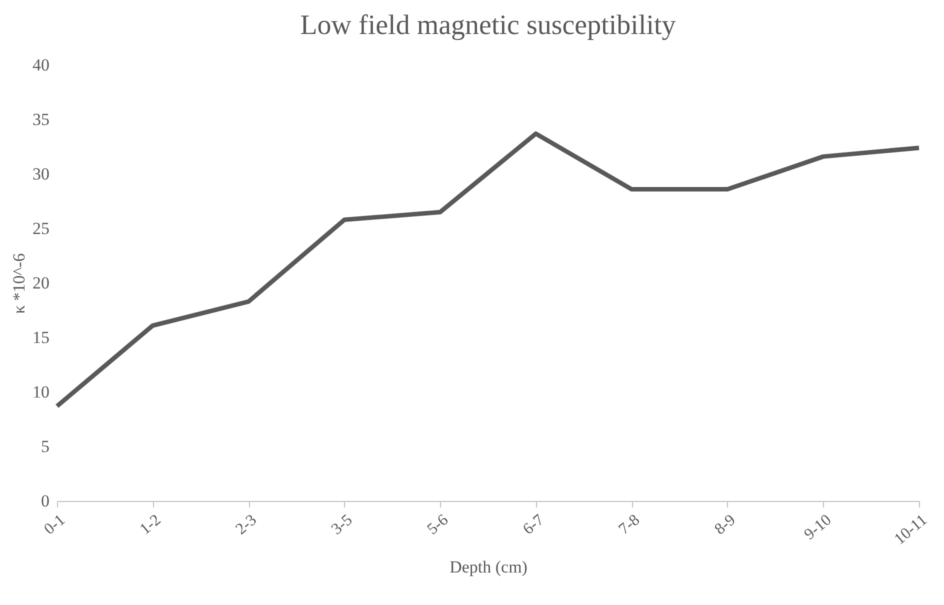 The height and width of the screenshot is (605, 944). Describe the element at coordinates (41, 119) in the screenshot. I see `y-tick-label: 35` at that location.